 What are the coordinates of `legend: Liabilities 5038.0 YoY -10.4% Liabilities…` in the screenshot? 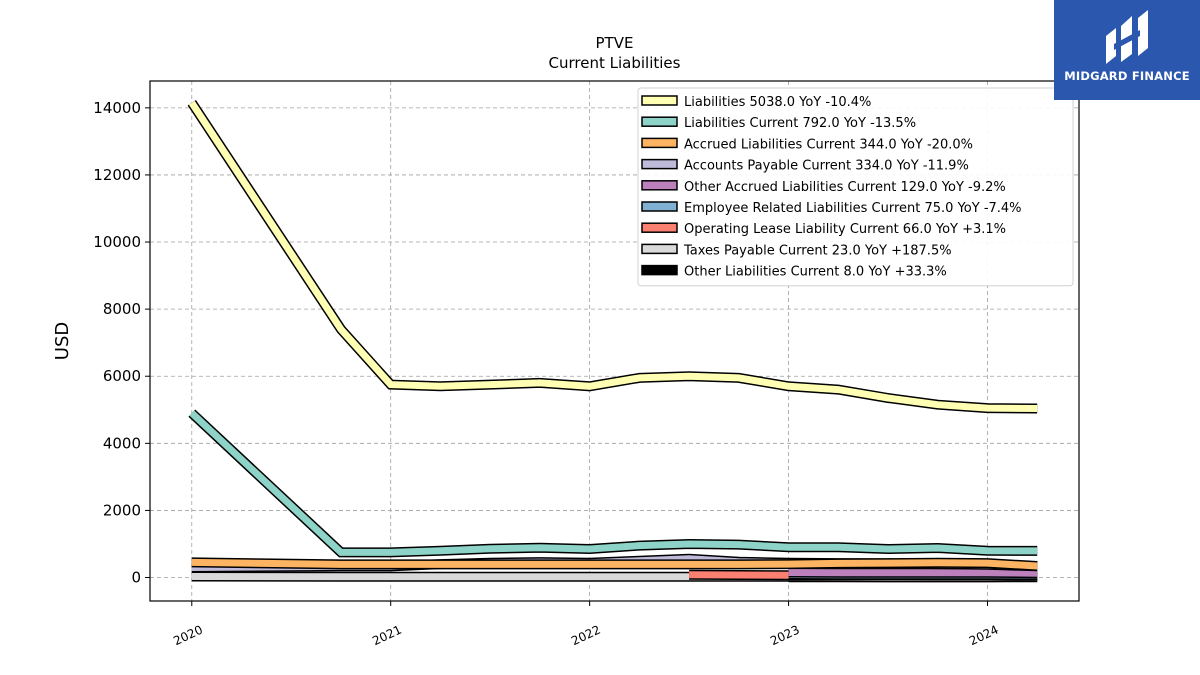 It's located at (855, 187).